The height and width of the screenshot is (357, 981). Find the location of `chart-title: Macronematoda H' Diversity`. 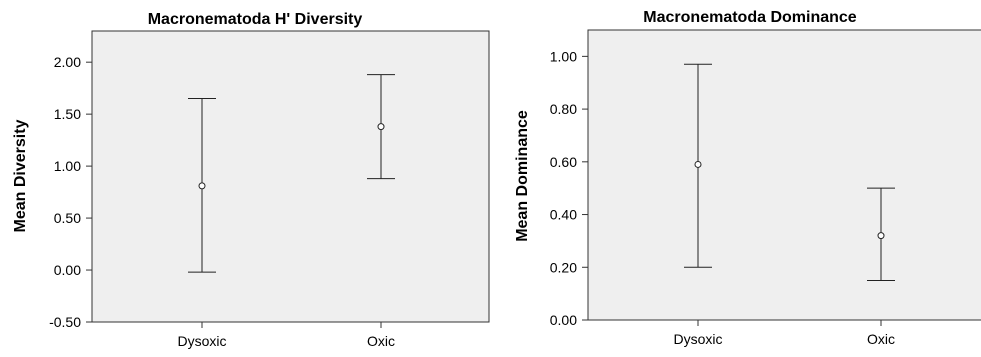

chart-title: Macronematoda H' Diversity is located at coordinates (255, 19).